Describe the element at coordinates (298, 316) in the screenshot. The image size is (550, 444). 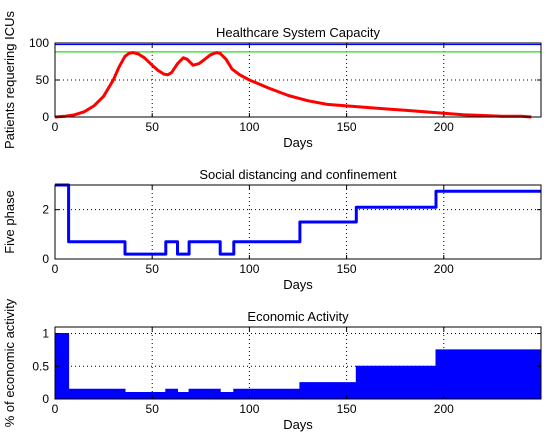
I see `chart-title: Economic Activity` at that location.